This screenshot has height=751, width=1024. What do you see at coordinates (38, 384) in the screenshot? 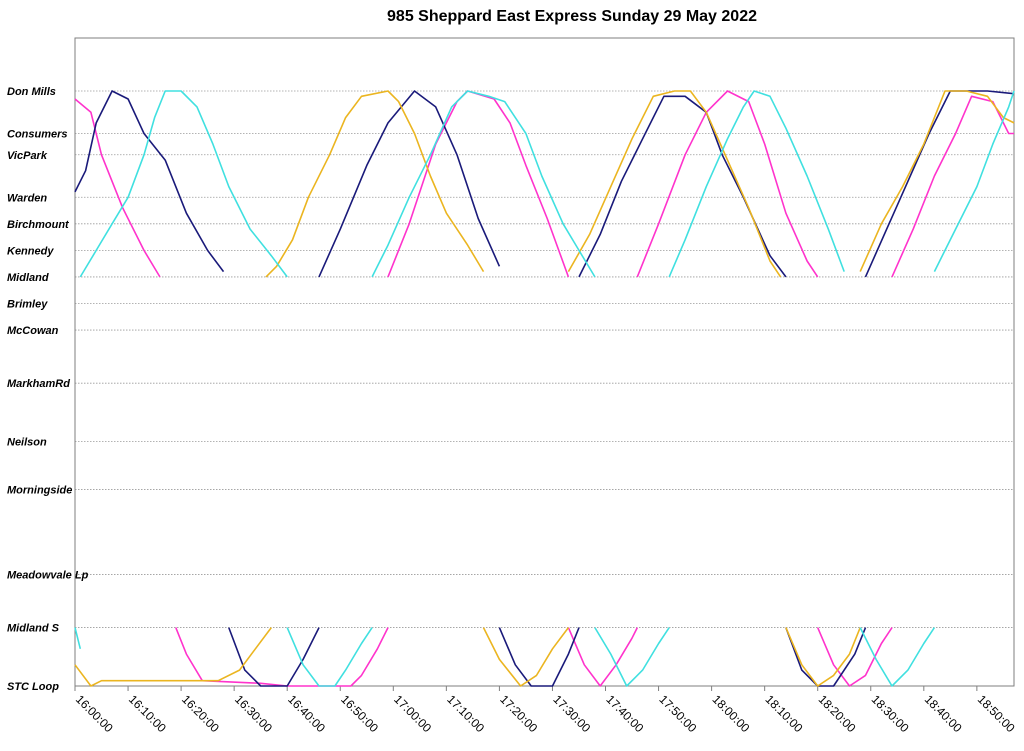
I see `stop-label: MarkhamRd` at bounding box center [38, 384].